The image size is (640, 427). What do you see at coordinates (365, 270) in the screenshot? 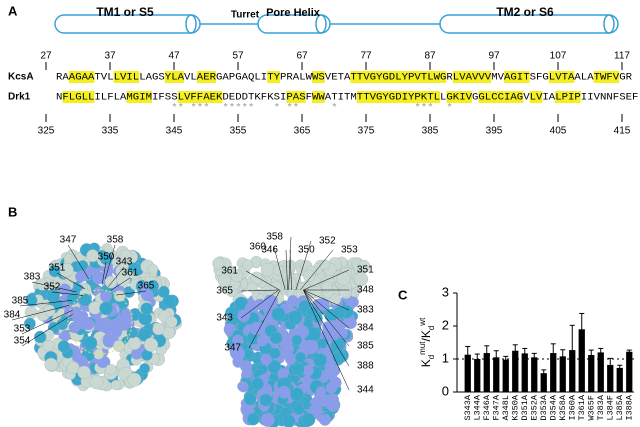
I see `residue-label: 351` at bounding box center [365, 270].